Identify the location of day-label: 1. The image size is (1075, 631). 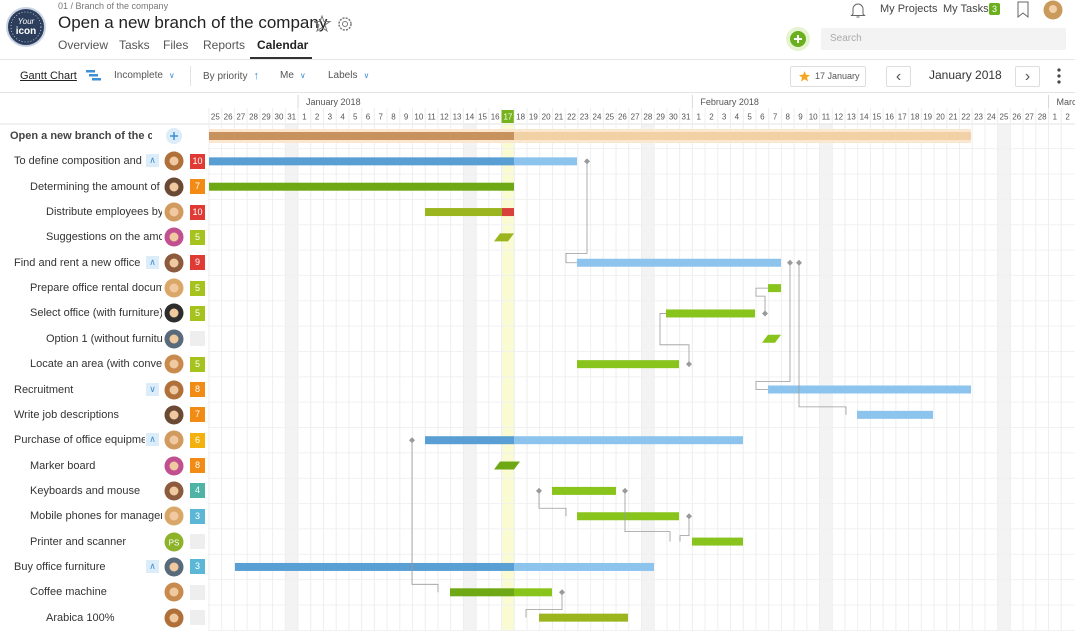
(698, 117).